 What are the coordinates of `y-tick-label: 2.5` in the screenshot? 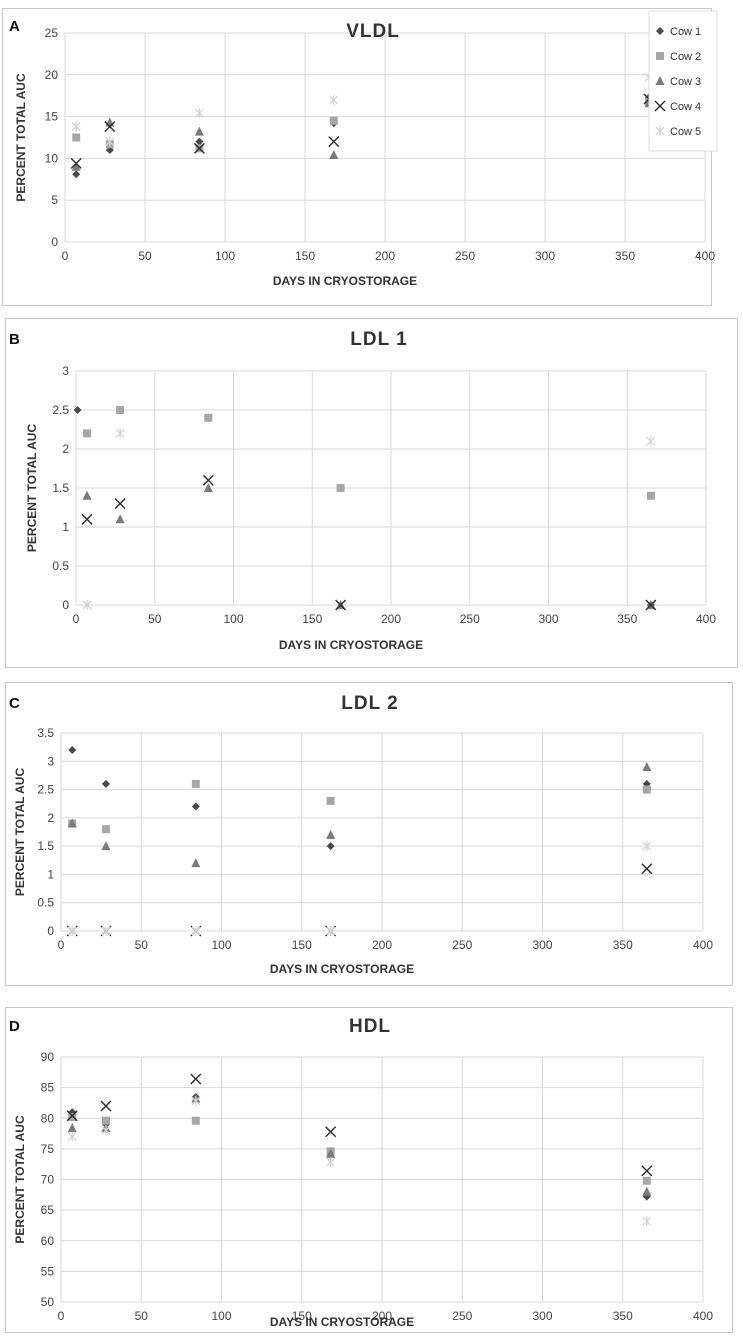 It's located at (60, 410).